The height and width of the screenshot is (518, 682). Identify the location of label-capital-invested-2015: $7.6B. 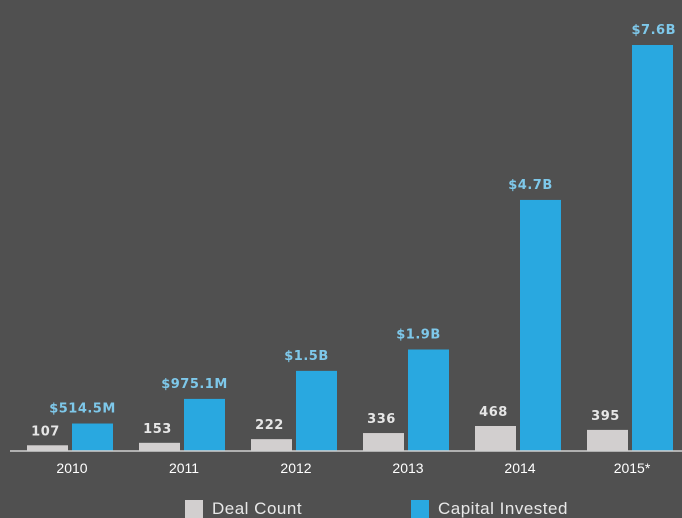
(654, 30).